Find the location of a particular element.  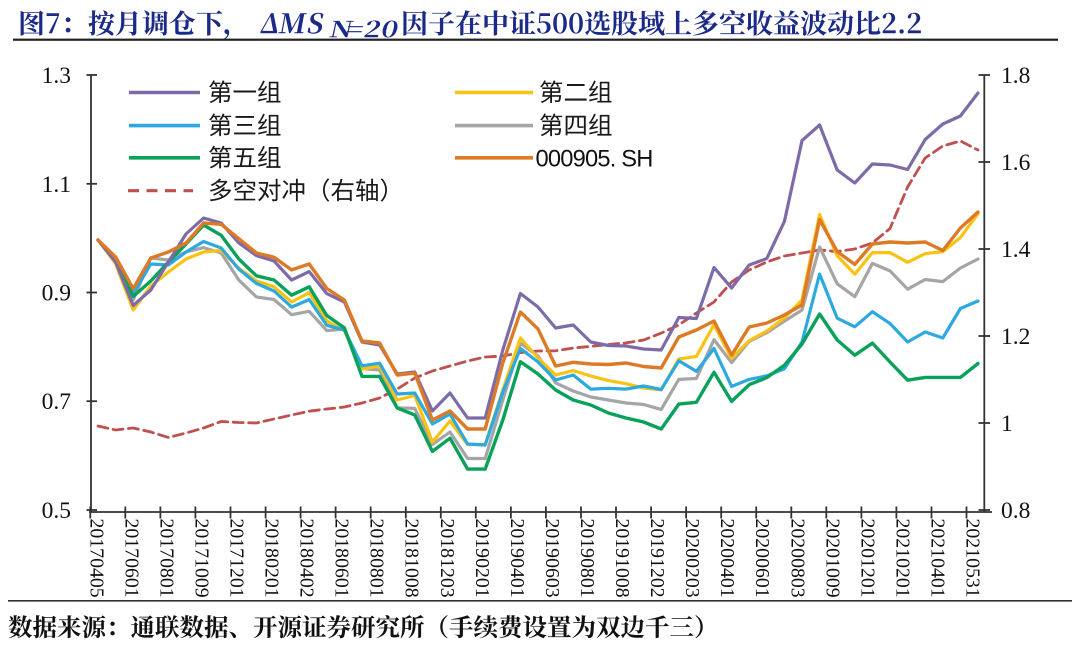

svg-text: 20190603 is located at coordinates (552, 558).